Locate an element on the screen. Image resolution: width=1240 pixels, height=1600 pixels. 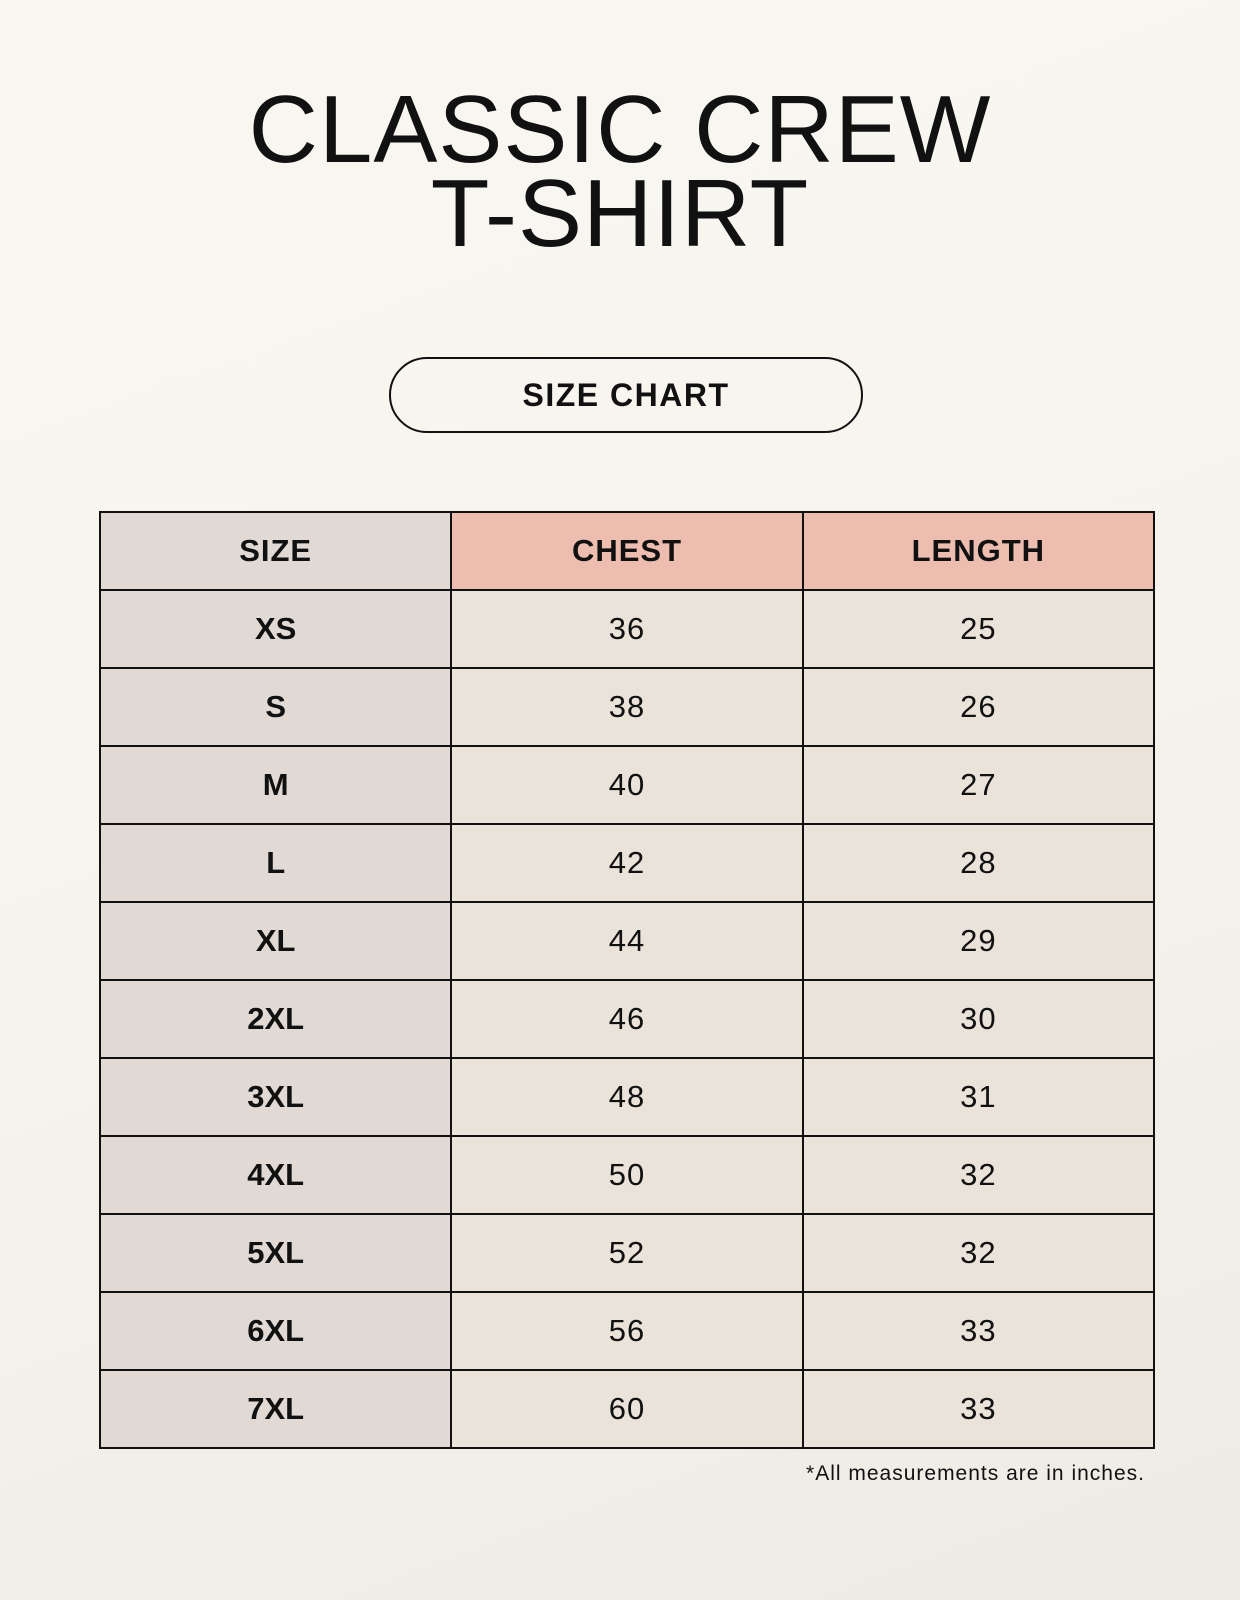
table-row: XS 36 25 is located at coordinates (627, 629).